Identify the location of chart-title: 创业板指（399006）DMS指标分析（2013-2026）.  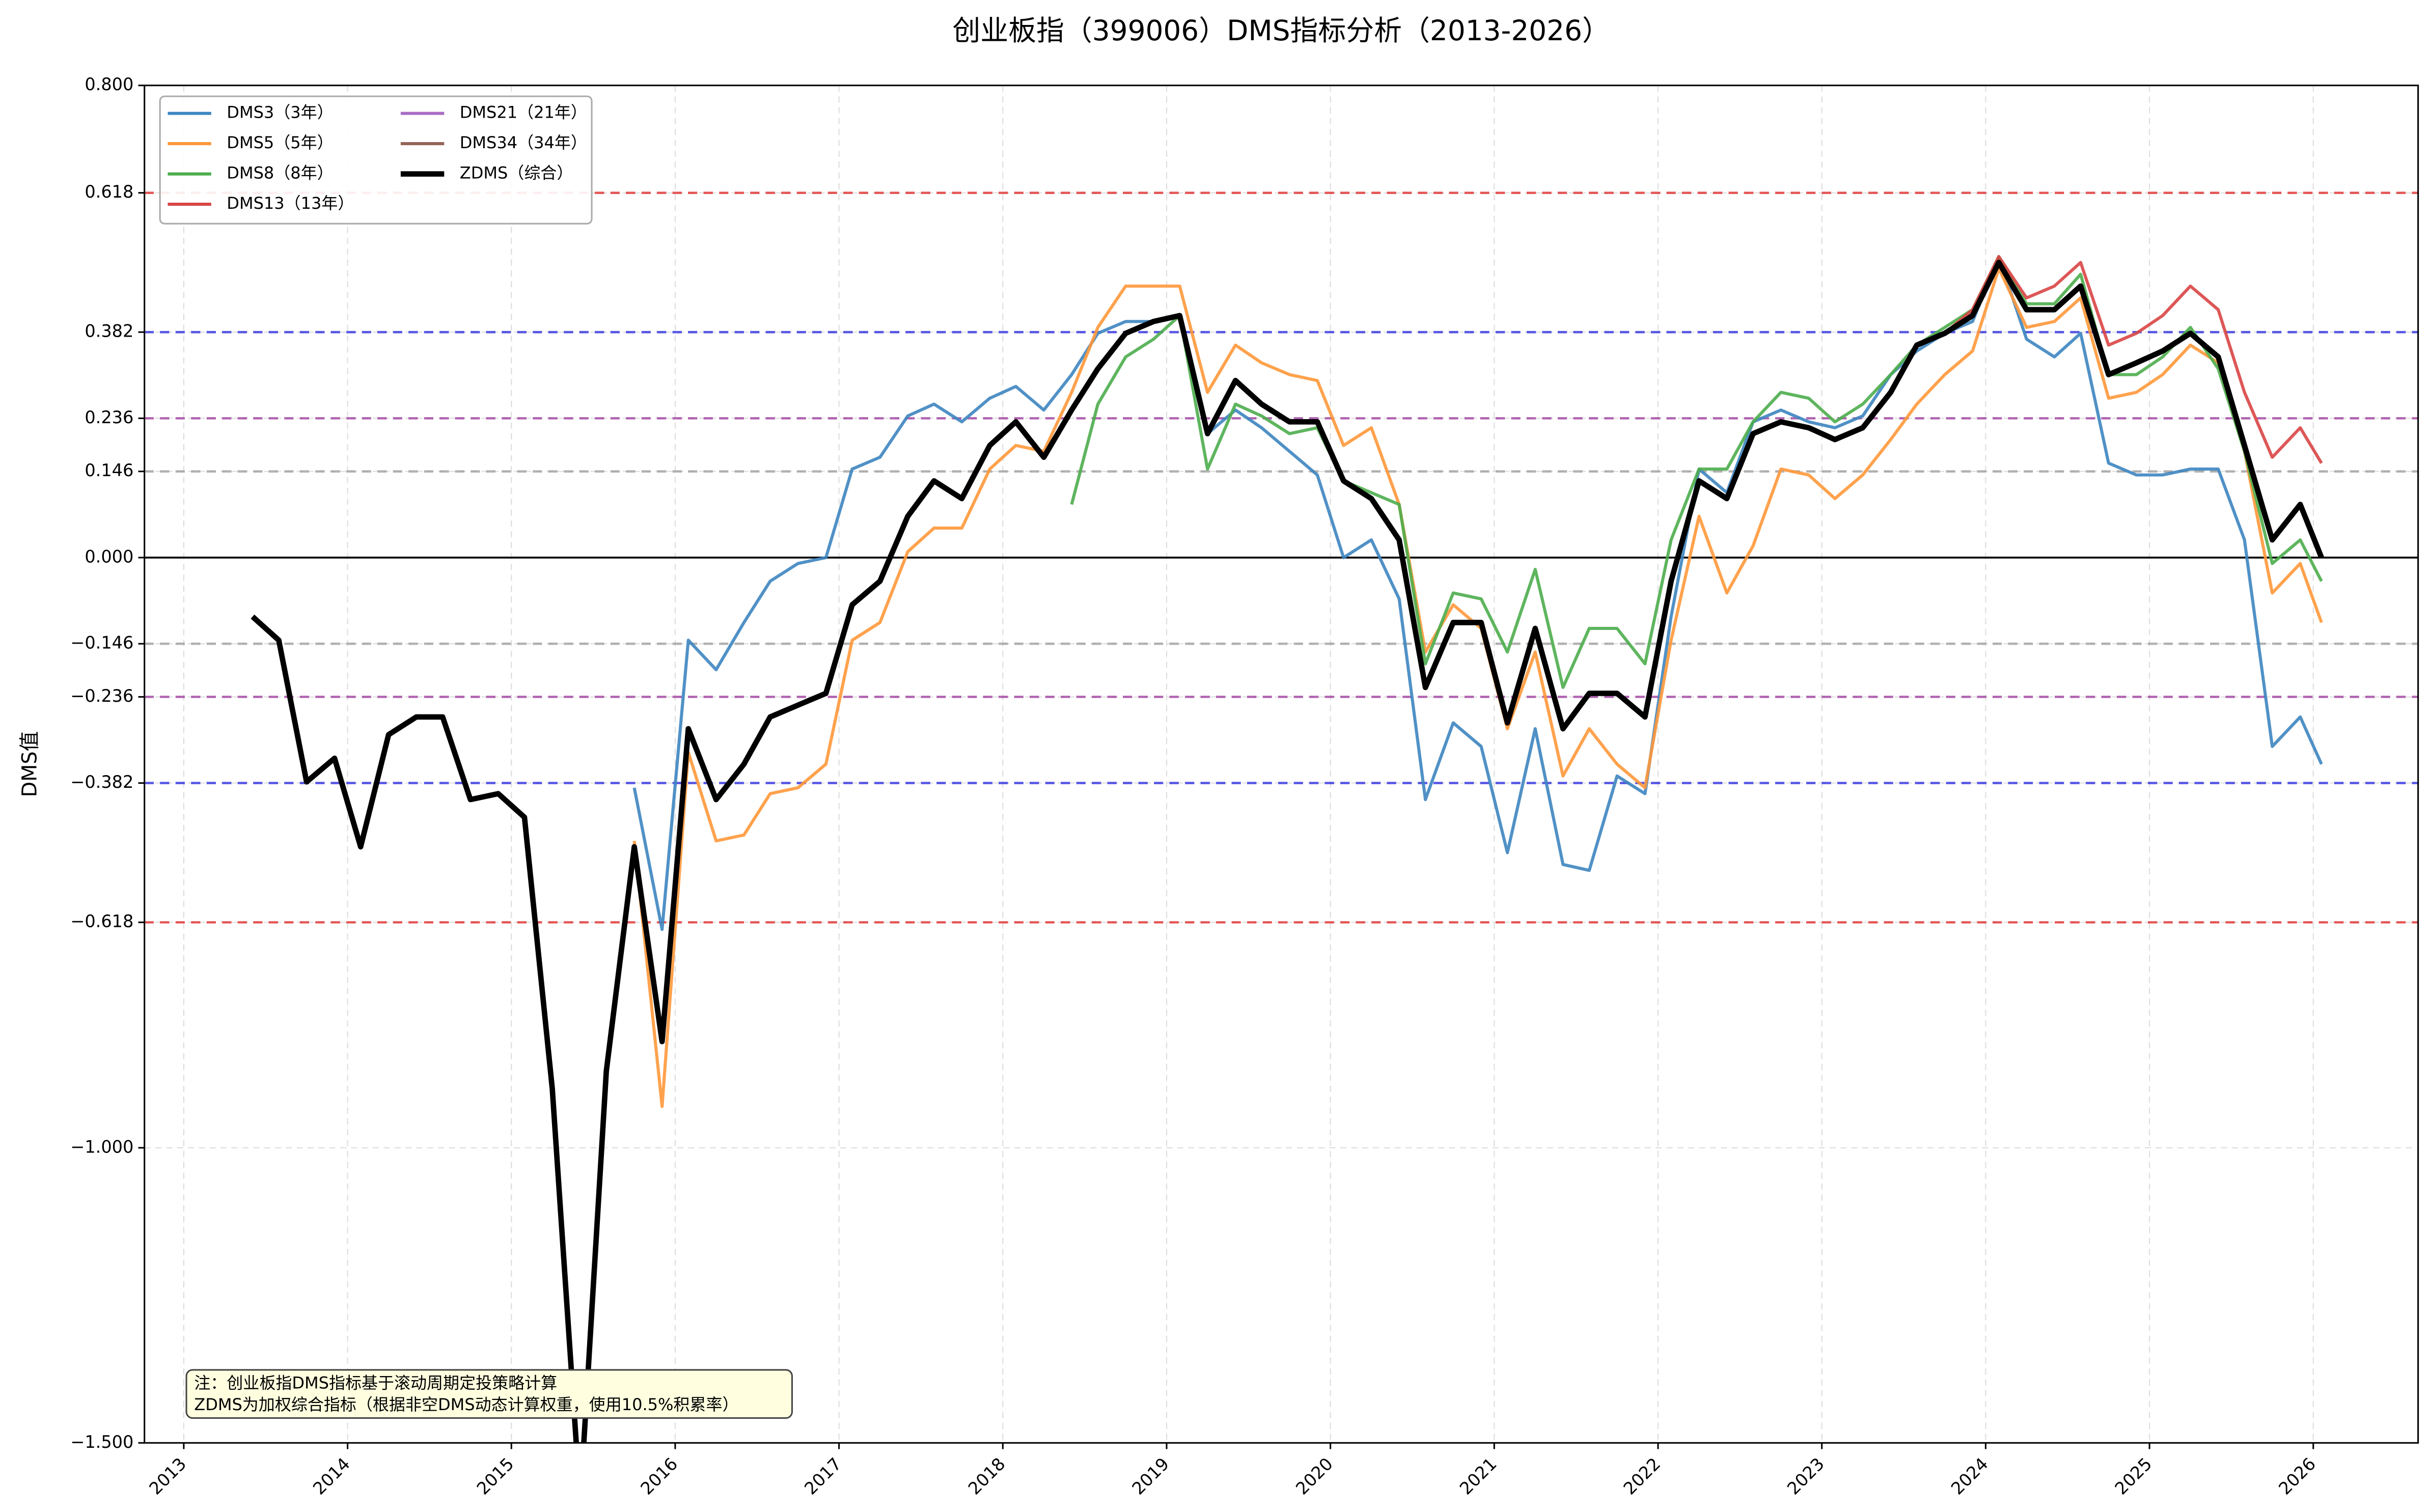
(1281, 30).